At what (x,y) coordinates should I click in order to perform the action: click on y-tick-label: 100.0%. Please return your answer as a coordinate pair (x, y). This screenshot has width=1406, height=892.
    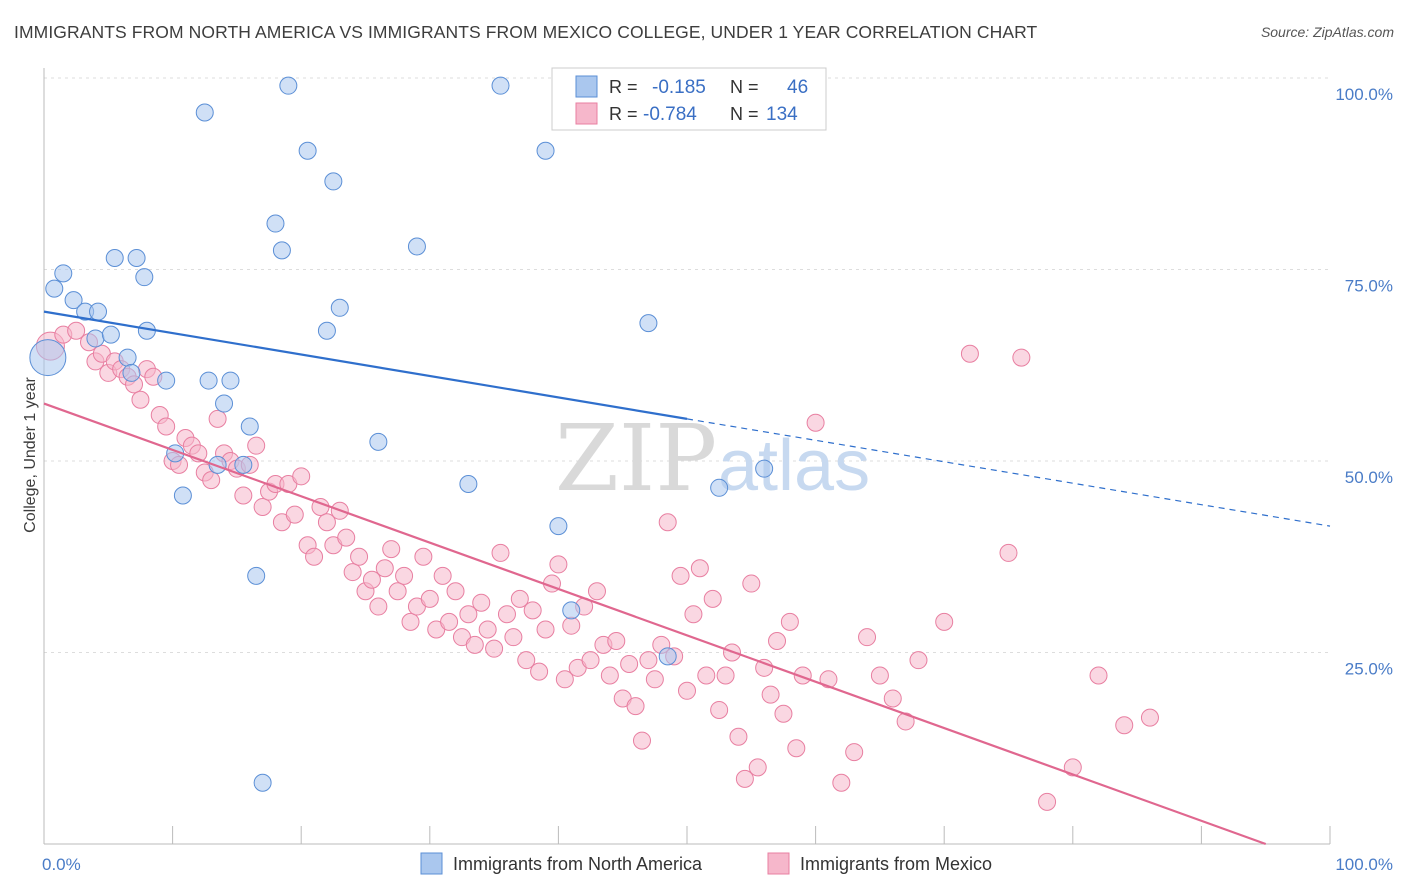
    Looking at the image, I should click on (1364, 94).